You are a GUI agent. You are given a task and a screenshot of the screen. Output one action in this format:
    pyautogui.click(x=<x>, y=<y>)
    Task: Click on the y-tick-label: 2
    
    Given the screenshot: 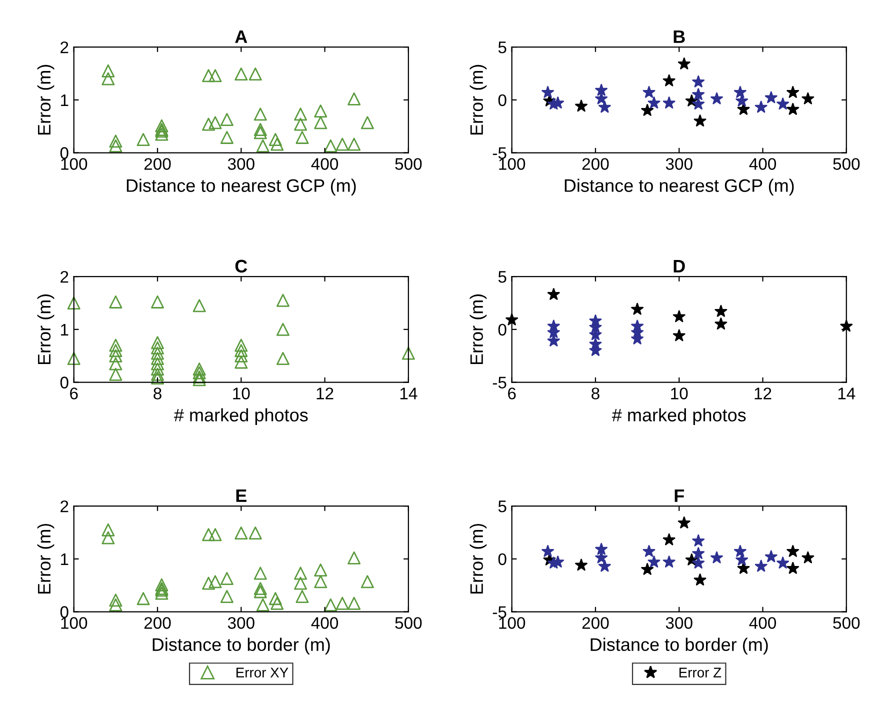 What is the action you would take?
    pyautogui.click(x=64, y=506)
    